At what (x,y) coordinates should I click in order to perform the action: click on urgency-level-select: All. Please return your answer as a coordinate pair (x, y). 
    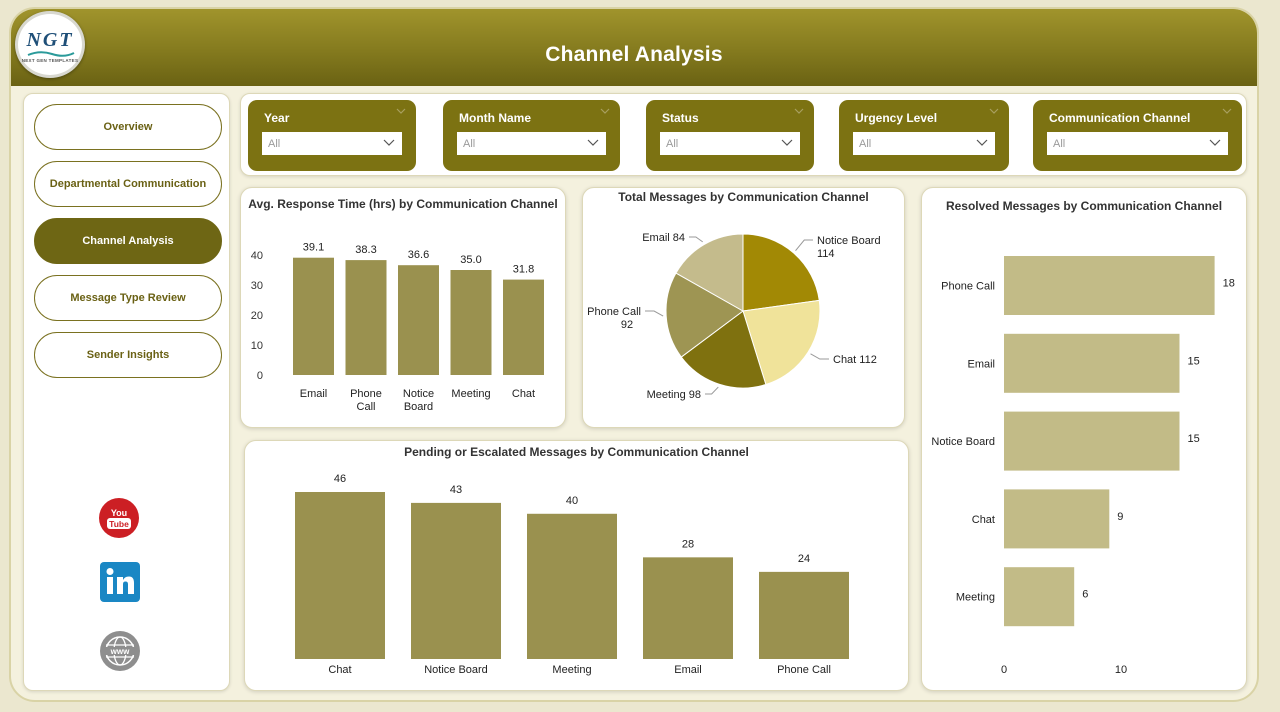
    Looking at the image, I should click on (924, 143).